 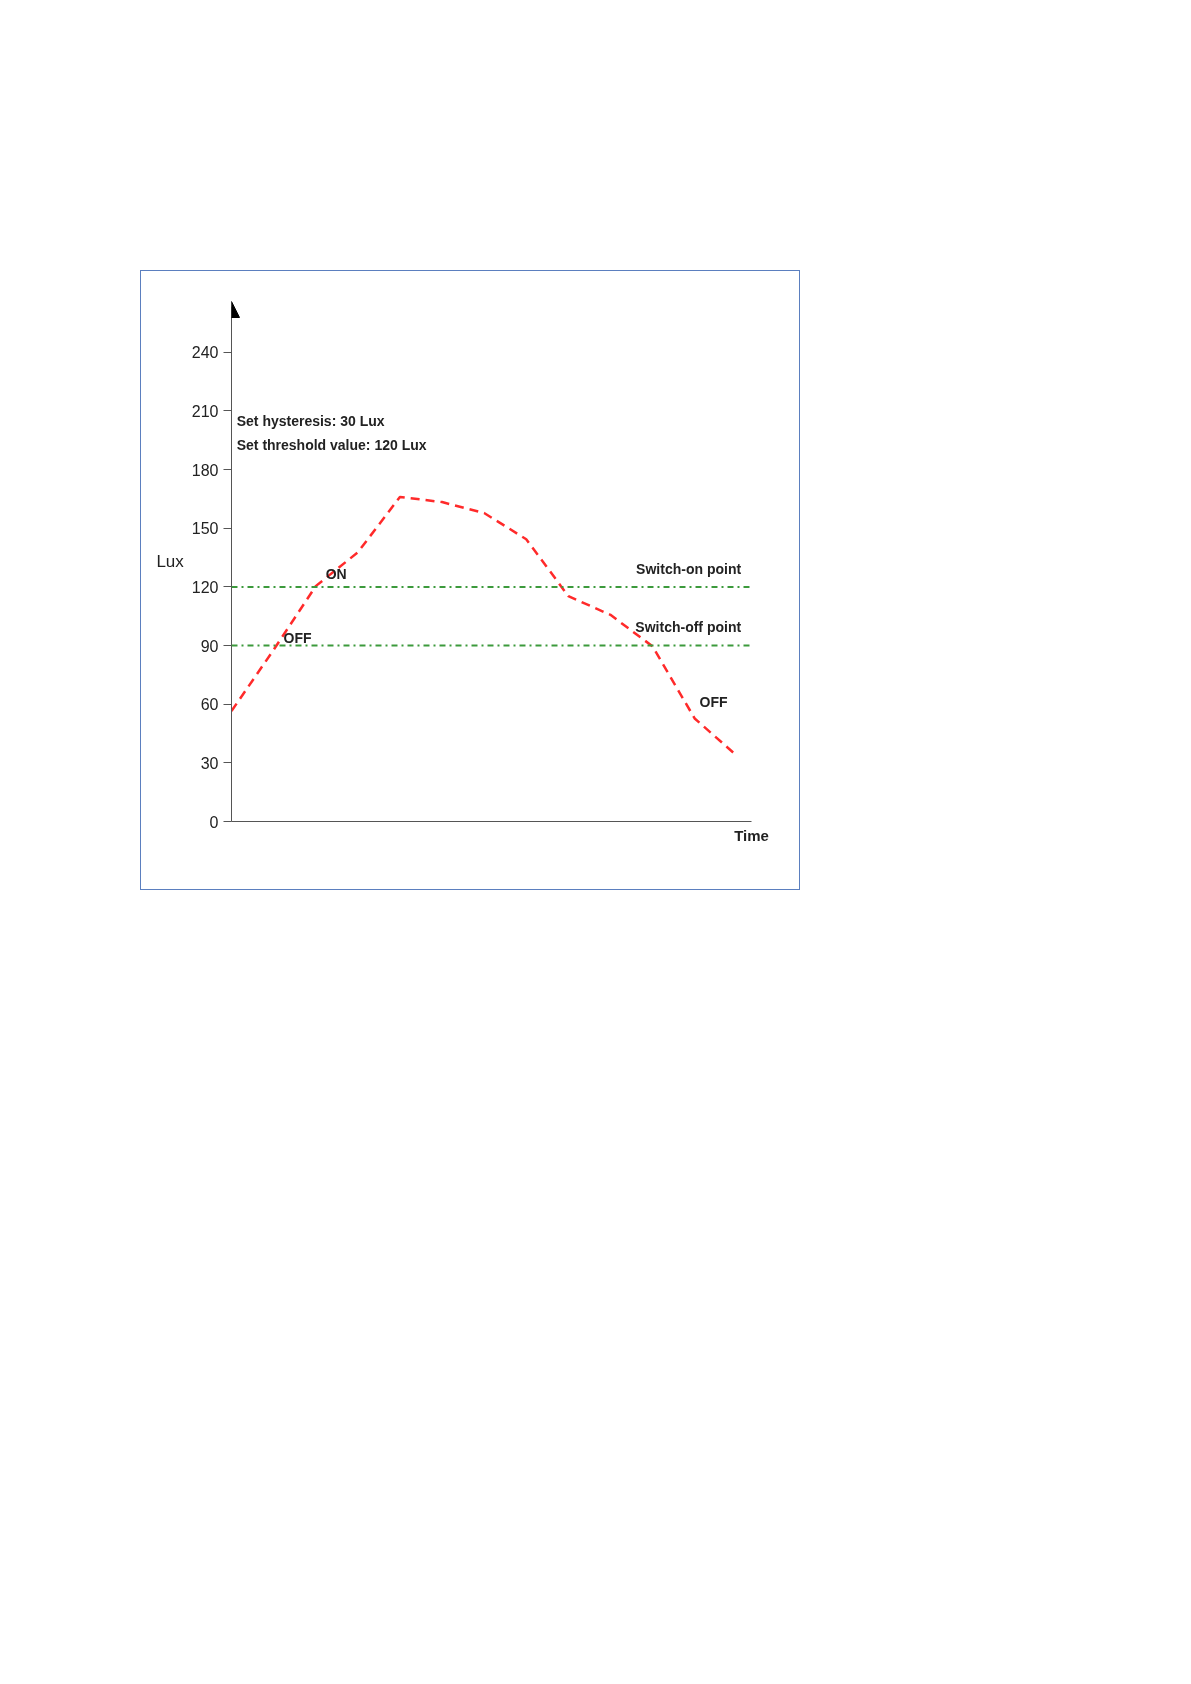 I want to click on ref-line-label: Switch-off point, so click(x=688, y=627).